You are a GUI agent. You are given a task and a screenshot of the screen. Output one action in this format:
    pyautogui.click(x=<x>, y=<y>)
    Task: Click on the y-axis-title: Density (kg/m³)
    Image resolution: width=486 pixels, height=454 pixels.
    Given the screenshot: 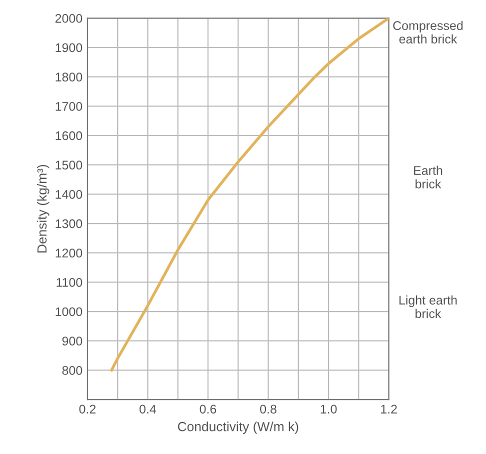 What is the action you would take?
    pyautogui.click(x=43, y=208)
    